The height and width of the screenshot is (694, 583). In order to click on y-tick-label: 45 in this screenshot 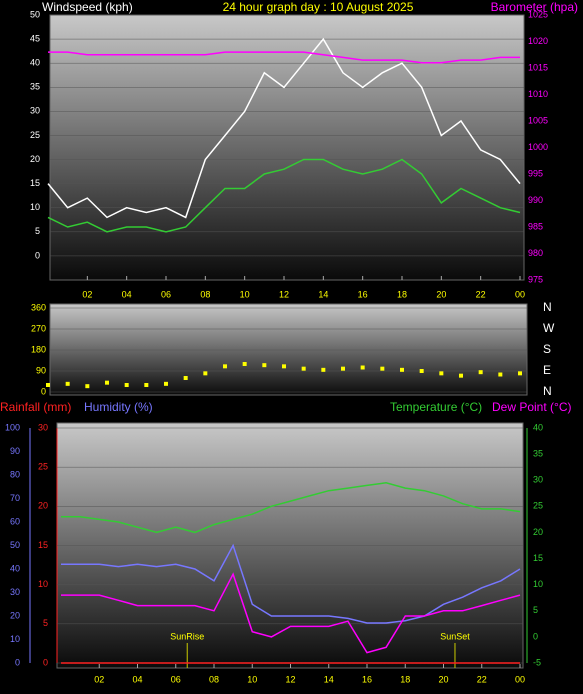, I will do `click(35, 38)`.